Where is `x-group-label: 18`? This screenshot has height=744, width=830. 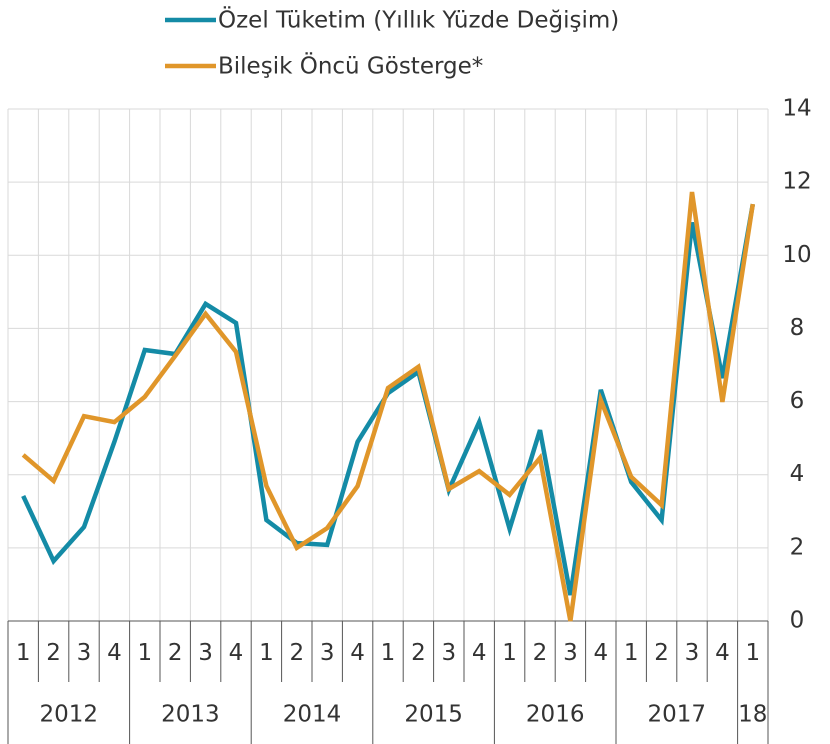 x-group-label: 18 is located at coordinates (752, 715).